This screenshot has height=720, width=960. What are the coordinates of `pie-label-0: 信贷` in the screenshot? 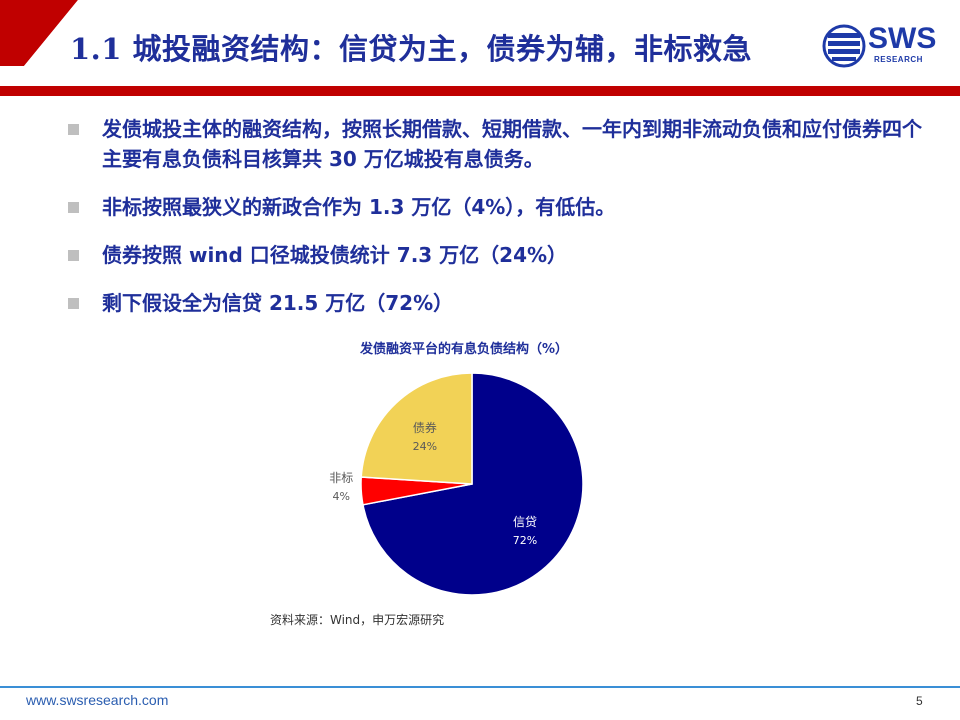 It's located at (525, 522).